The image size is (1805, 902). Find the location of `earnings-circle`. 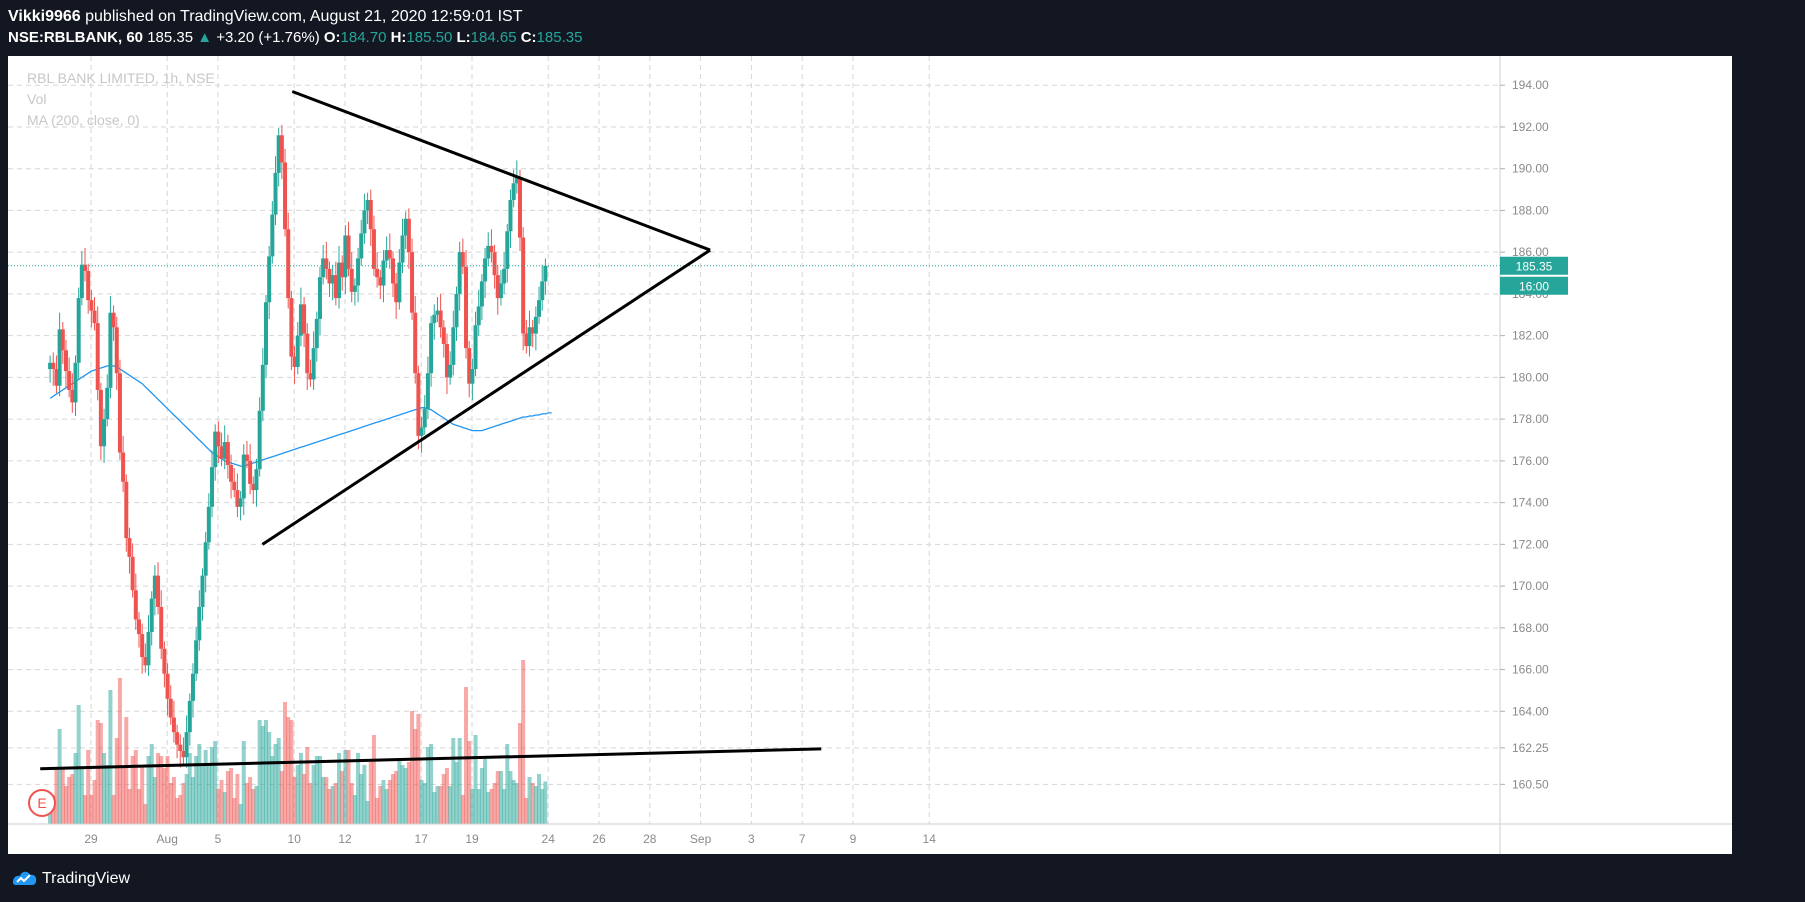

earnings-circle is located at coordinates (42, 803).